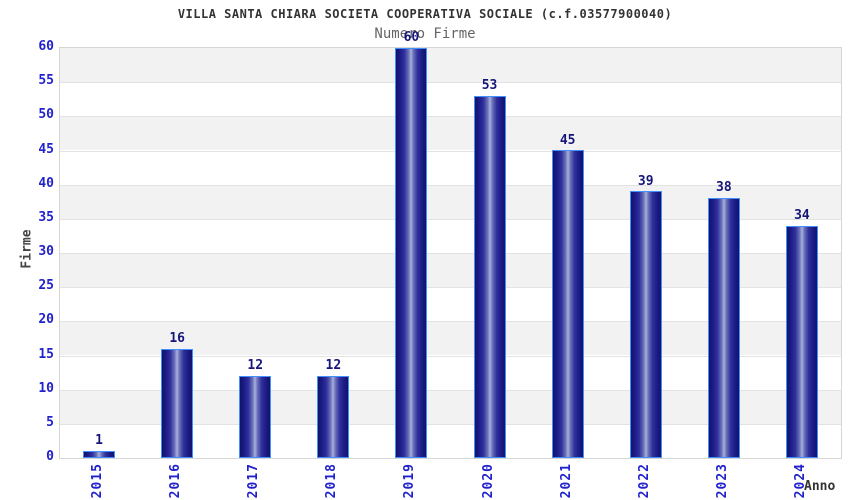 The image size is (850, 500). What do you see at coordinates (46, 115) in the screenshot?
I see `y-tick-label: 50` at bounding box center [46, 115].